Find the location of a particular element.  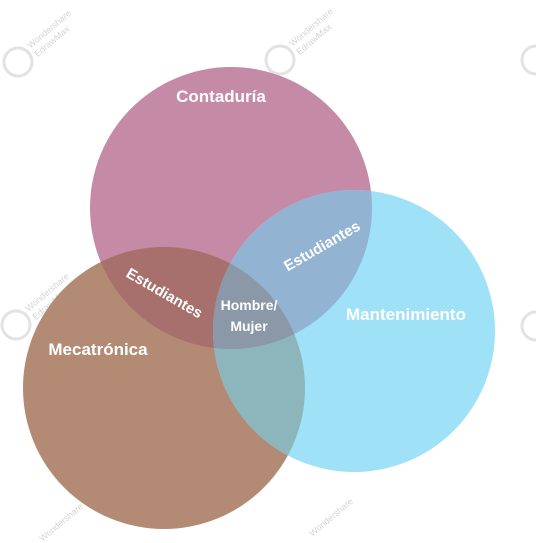

label-contaduria: Contaduría is located at coordinates (221, 96).